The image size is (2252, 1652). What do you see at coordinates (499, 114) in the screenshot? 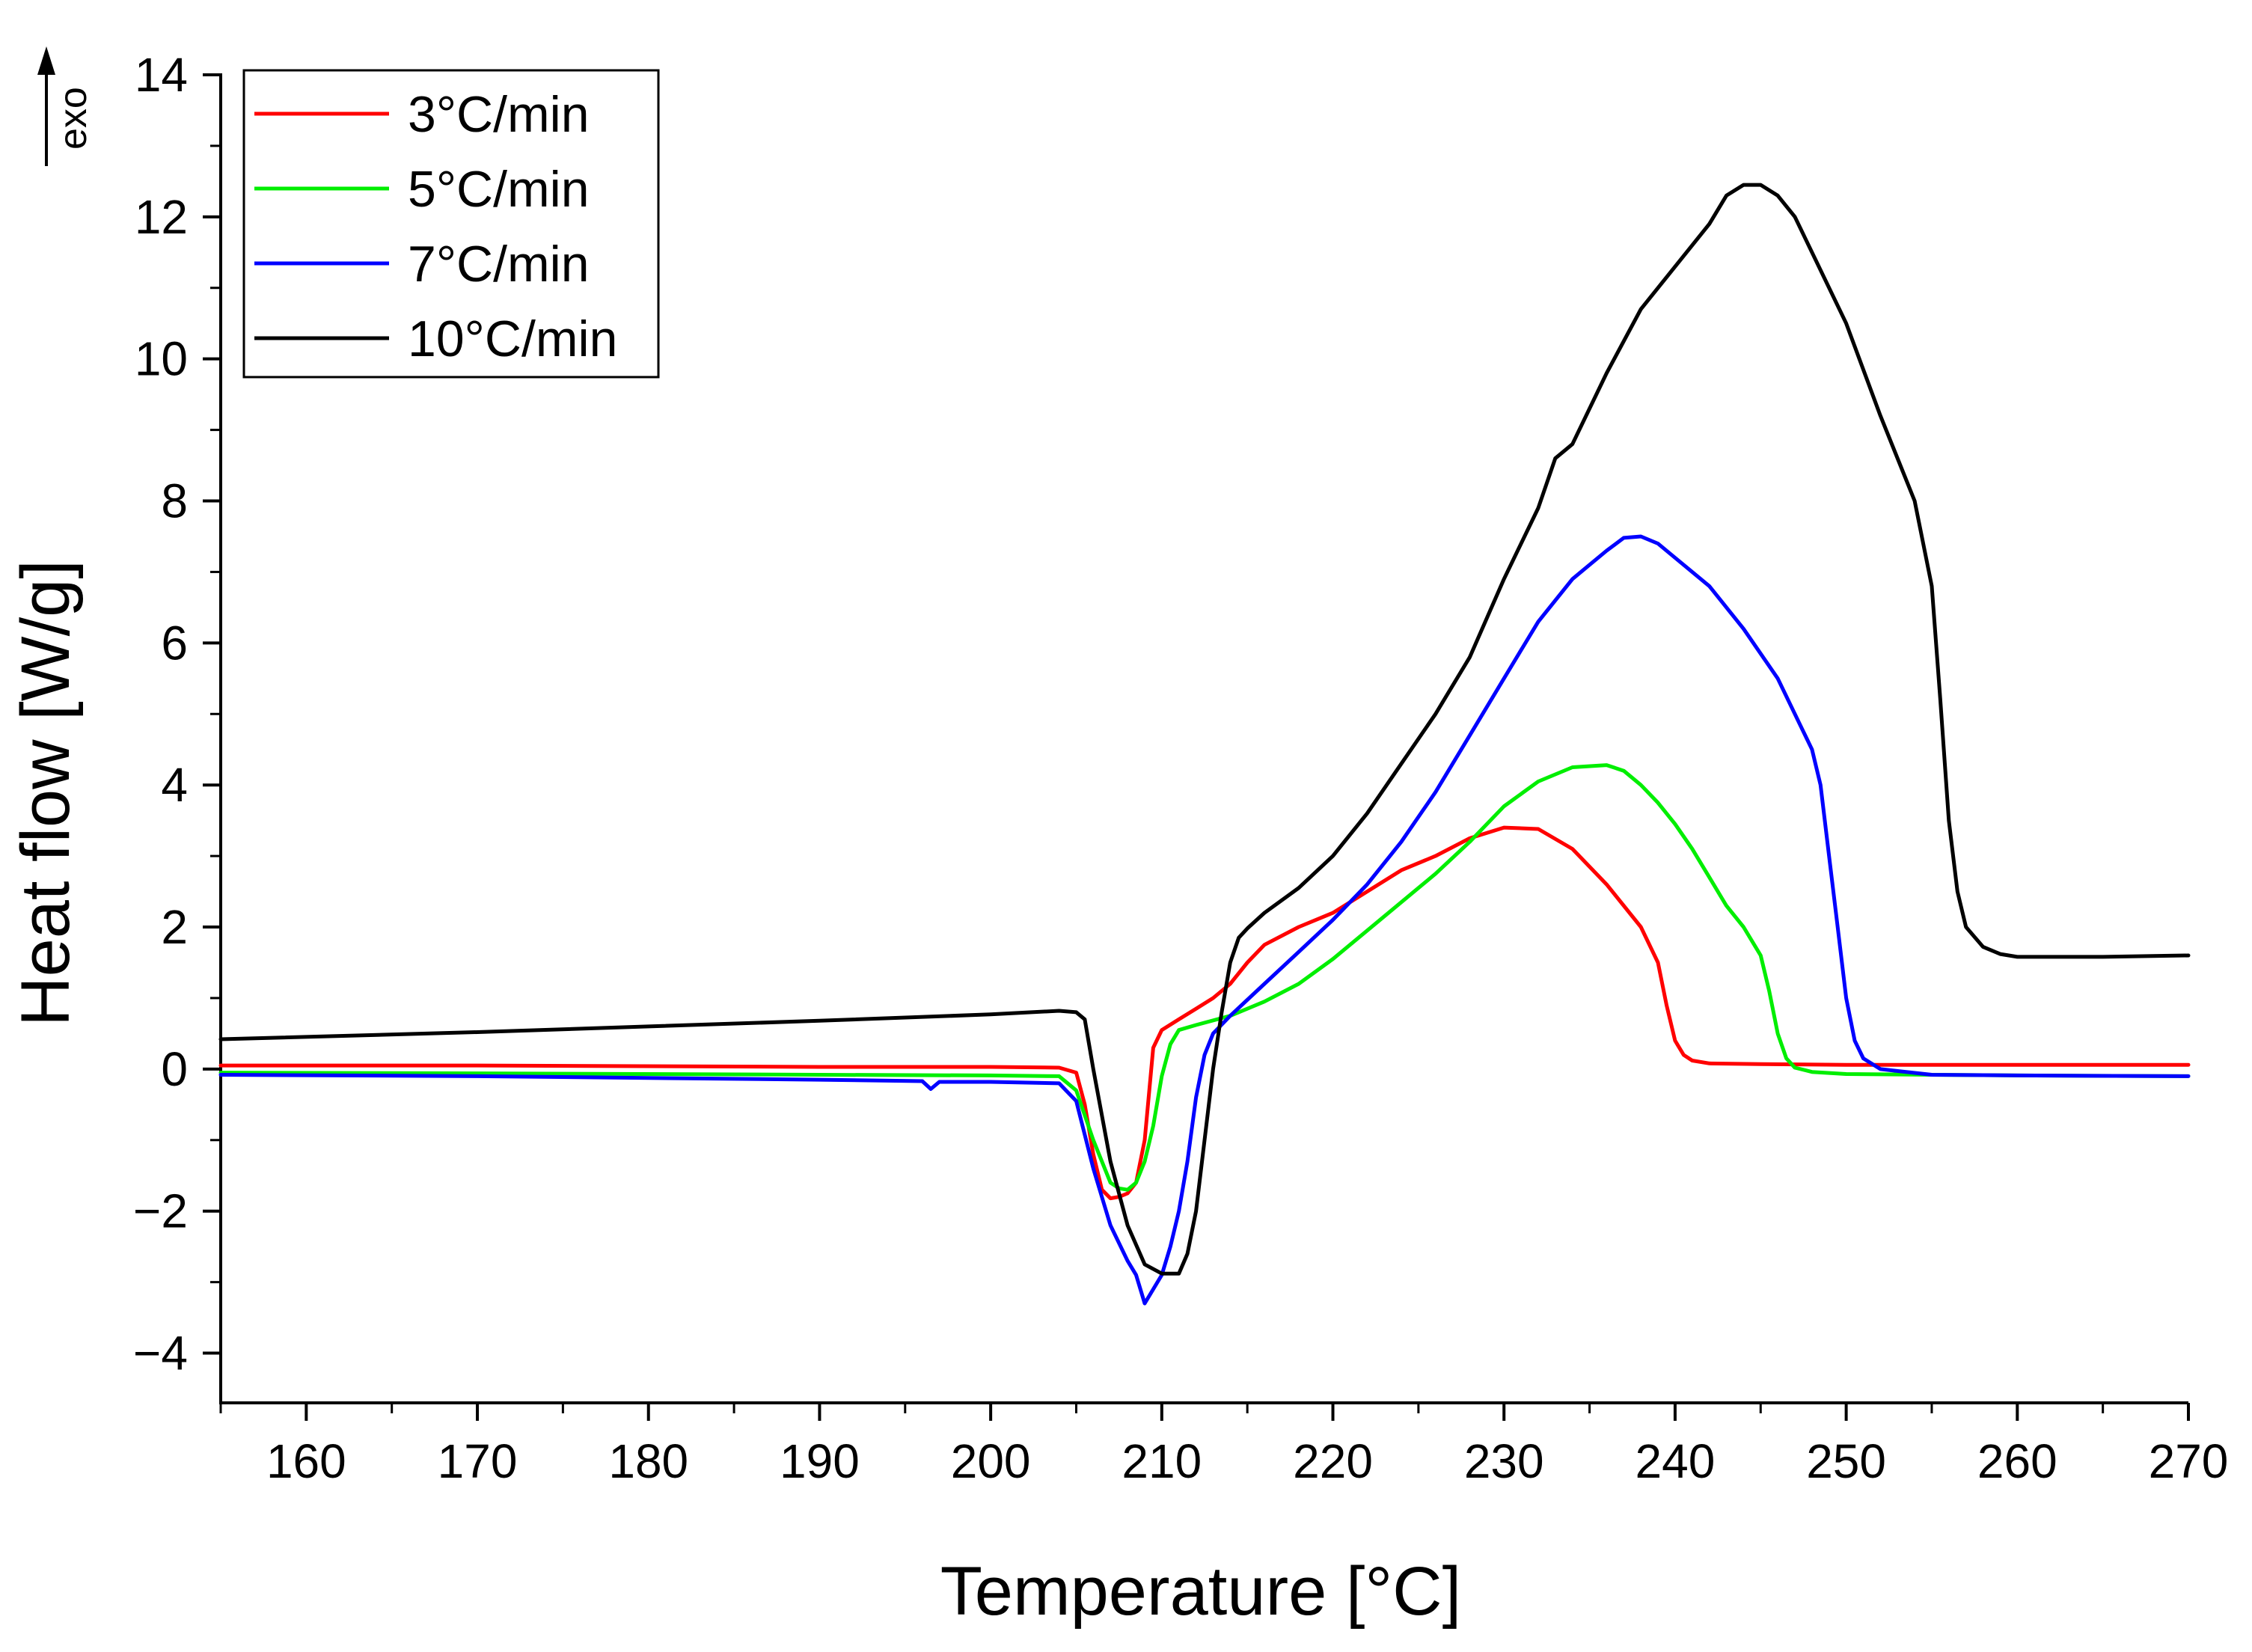
I see `legend-label-1: 3°C/min` at bounding box center [499, 114].